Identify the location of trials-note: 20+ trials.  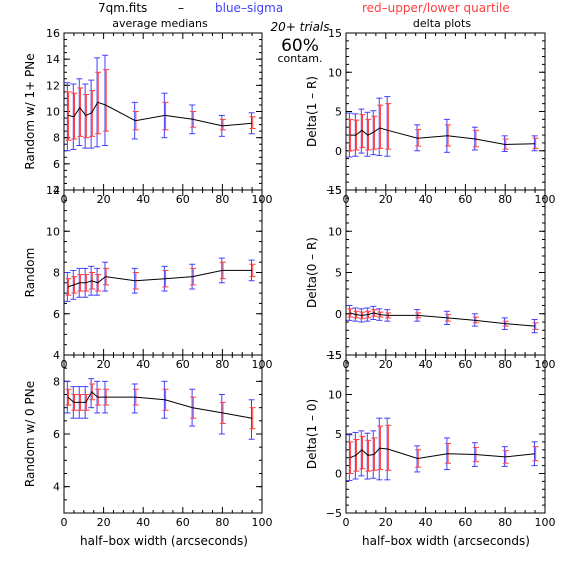
(299, 27).